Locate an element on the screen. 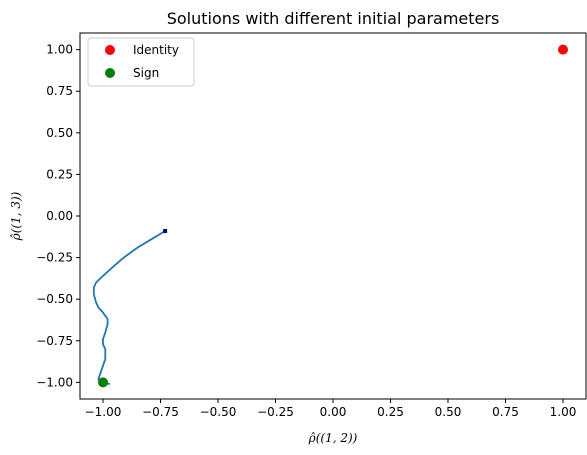  legend-identity-marker is located at coordinates (110, 50).